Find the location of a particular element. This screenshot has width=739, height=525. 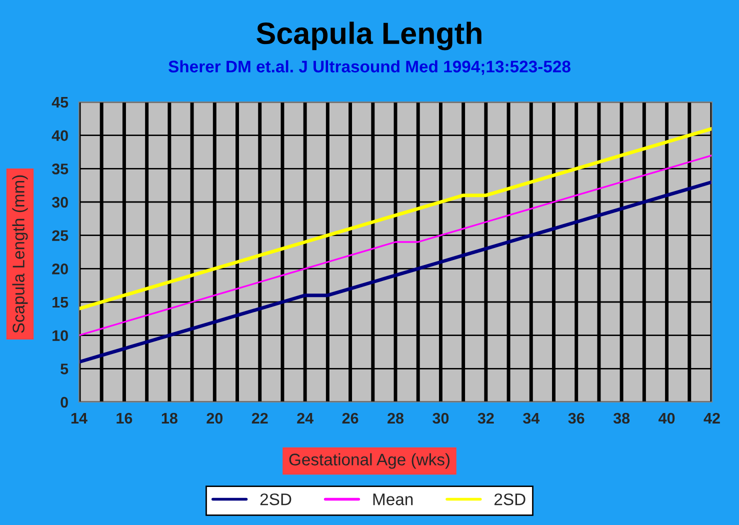

chart-subtitle: Sherer DM et.al. J Ultrasound Med 1994;13:523-528 is located at coordinates (369, 67).